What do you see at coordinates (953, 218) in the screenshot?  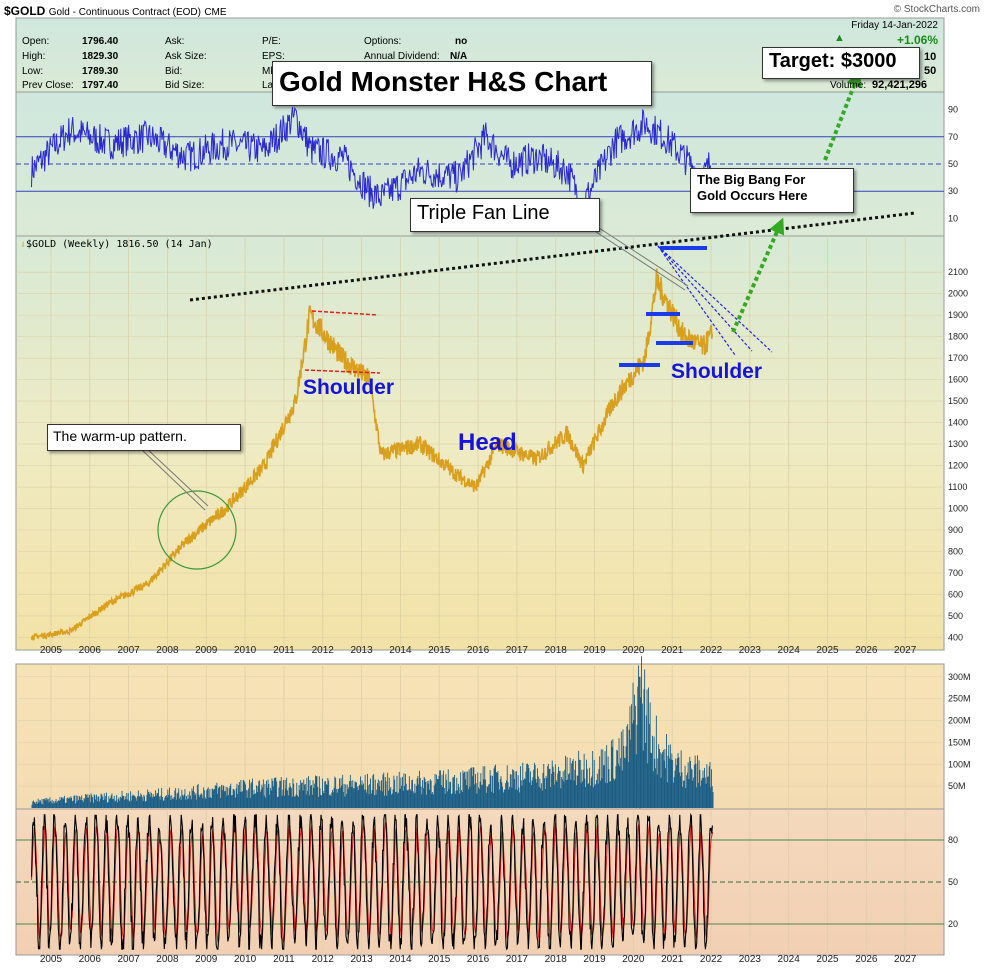 I see `rsi-tick-label: 10` at bounding box center [953, 218].